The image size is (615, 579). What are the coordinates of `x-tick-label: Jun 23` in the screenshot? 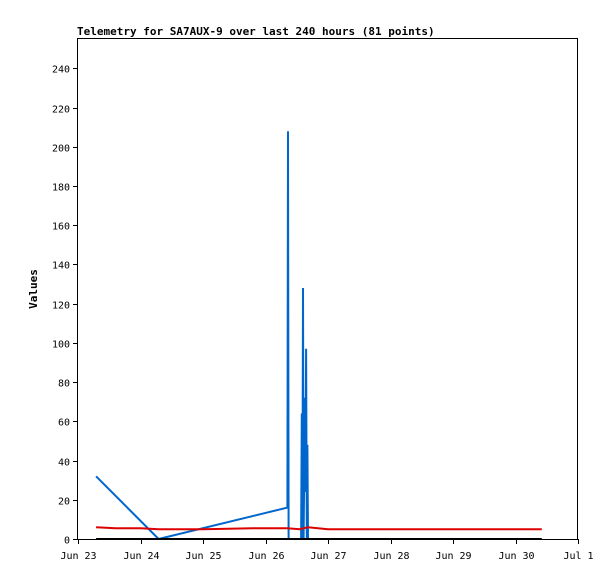 It's located at (78, 556).